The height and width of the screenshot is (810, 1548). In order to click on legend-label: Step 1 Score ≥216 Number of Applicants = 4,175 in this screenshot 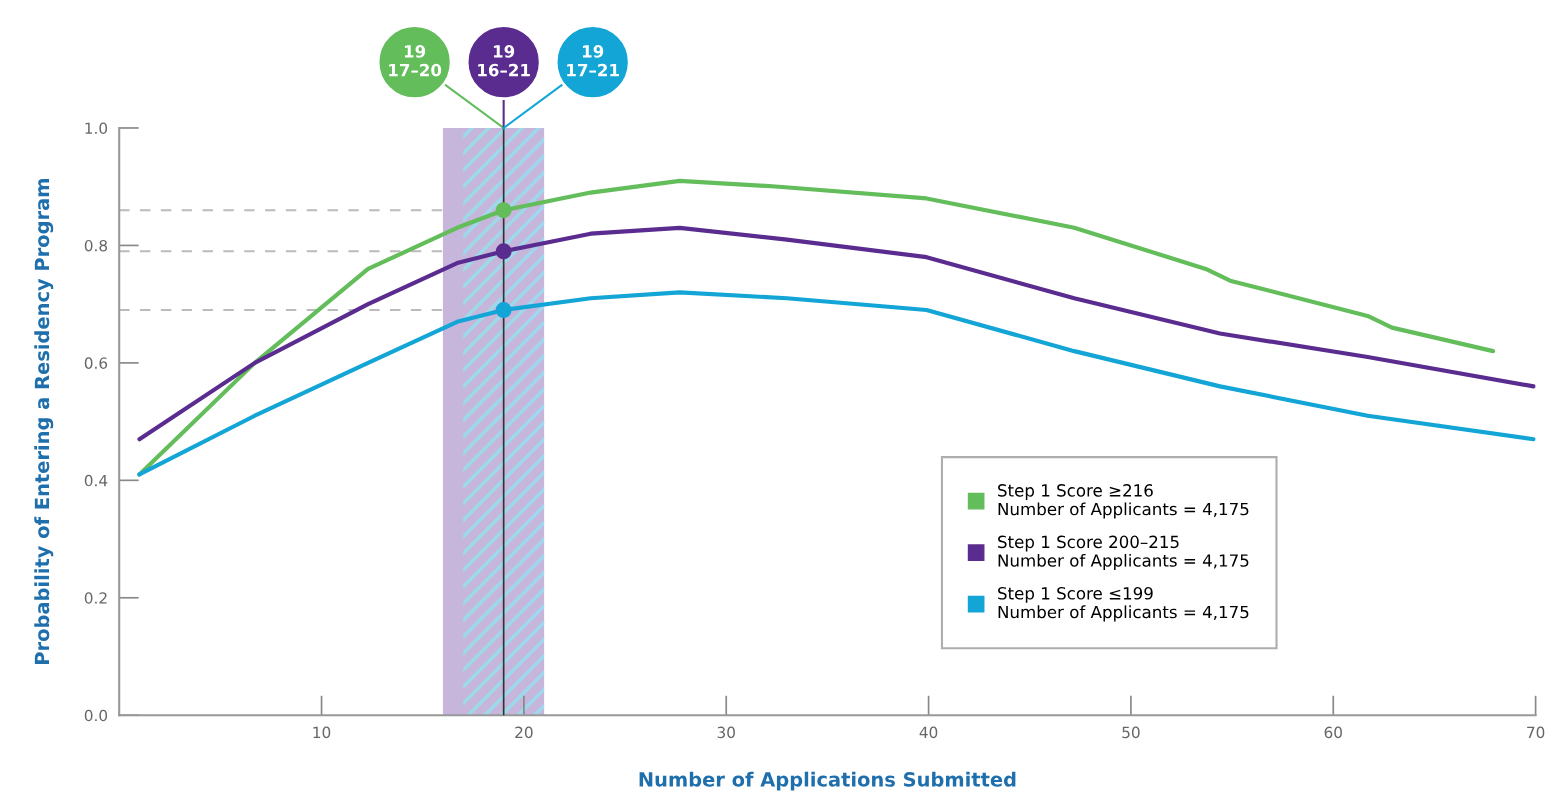, I will do `click(1123, 501)`.